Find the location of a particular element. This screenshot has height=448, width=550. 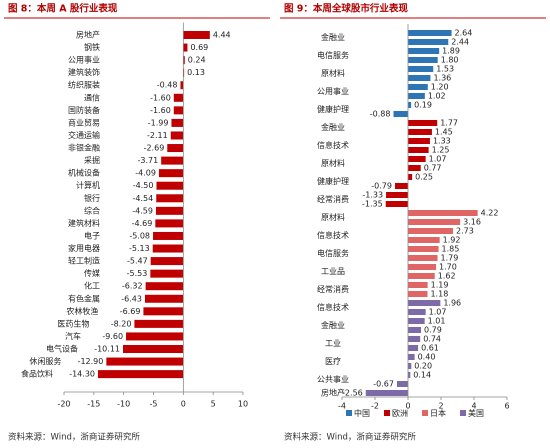

value-label: -5.53 is located at coordinates (137, 273).